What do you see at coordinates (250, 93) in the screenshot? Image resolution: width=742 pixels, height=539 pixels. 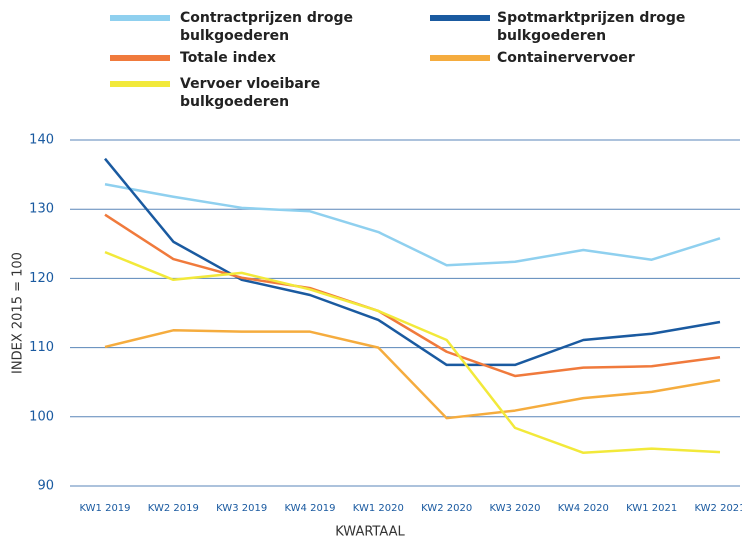 I see `legend-label: Vervoer vloeibare bulkgoederen` at bounding box center [250, 93].